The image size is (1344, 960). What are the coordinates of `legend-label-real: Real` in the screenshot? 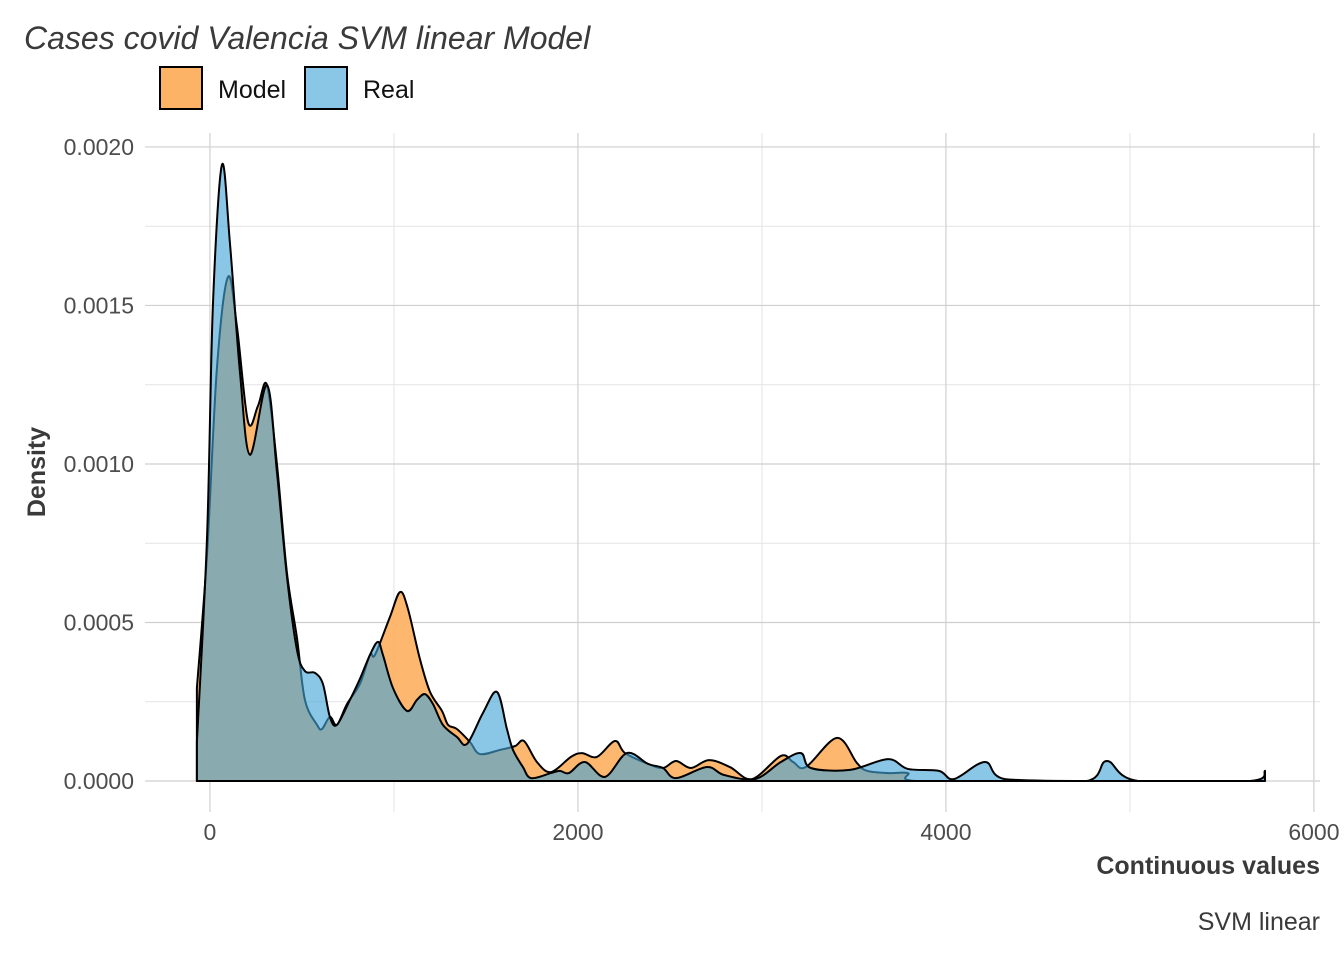 It's located at (388, 90).